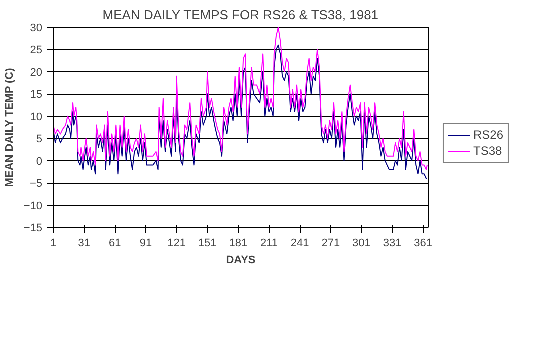 Image resolution: width=551 pixels, height=337 pixels. Describe the element at coordinates (10, 128) in the screenshot. I see `y-axis-title: MEAN DAILY TEMP (C)` at that location.